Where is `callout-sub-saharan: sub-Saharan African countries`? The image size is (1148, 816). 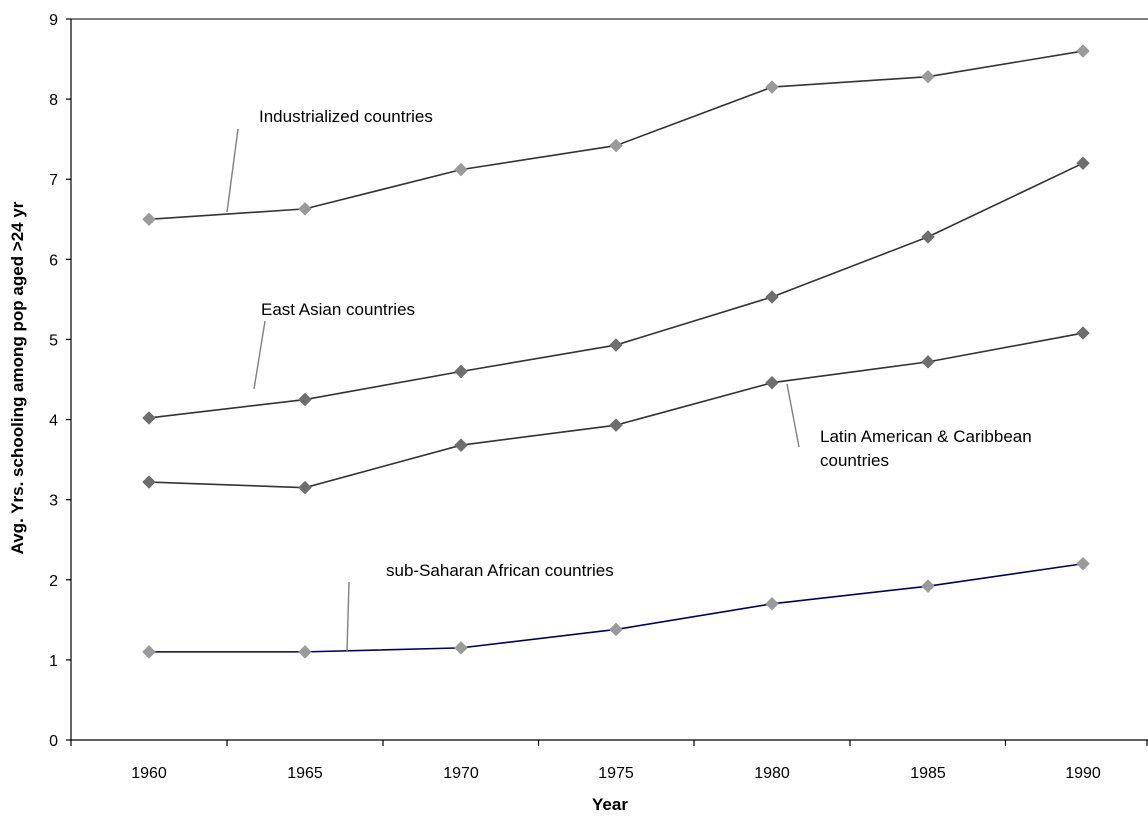 callout-sub-saharan: sub-Saharan African countries is located at coordinates (480, 607).